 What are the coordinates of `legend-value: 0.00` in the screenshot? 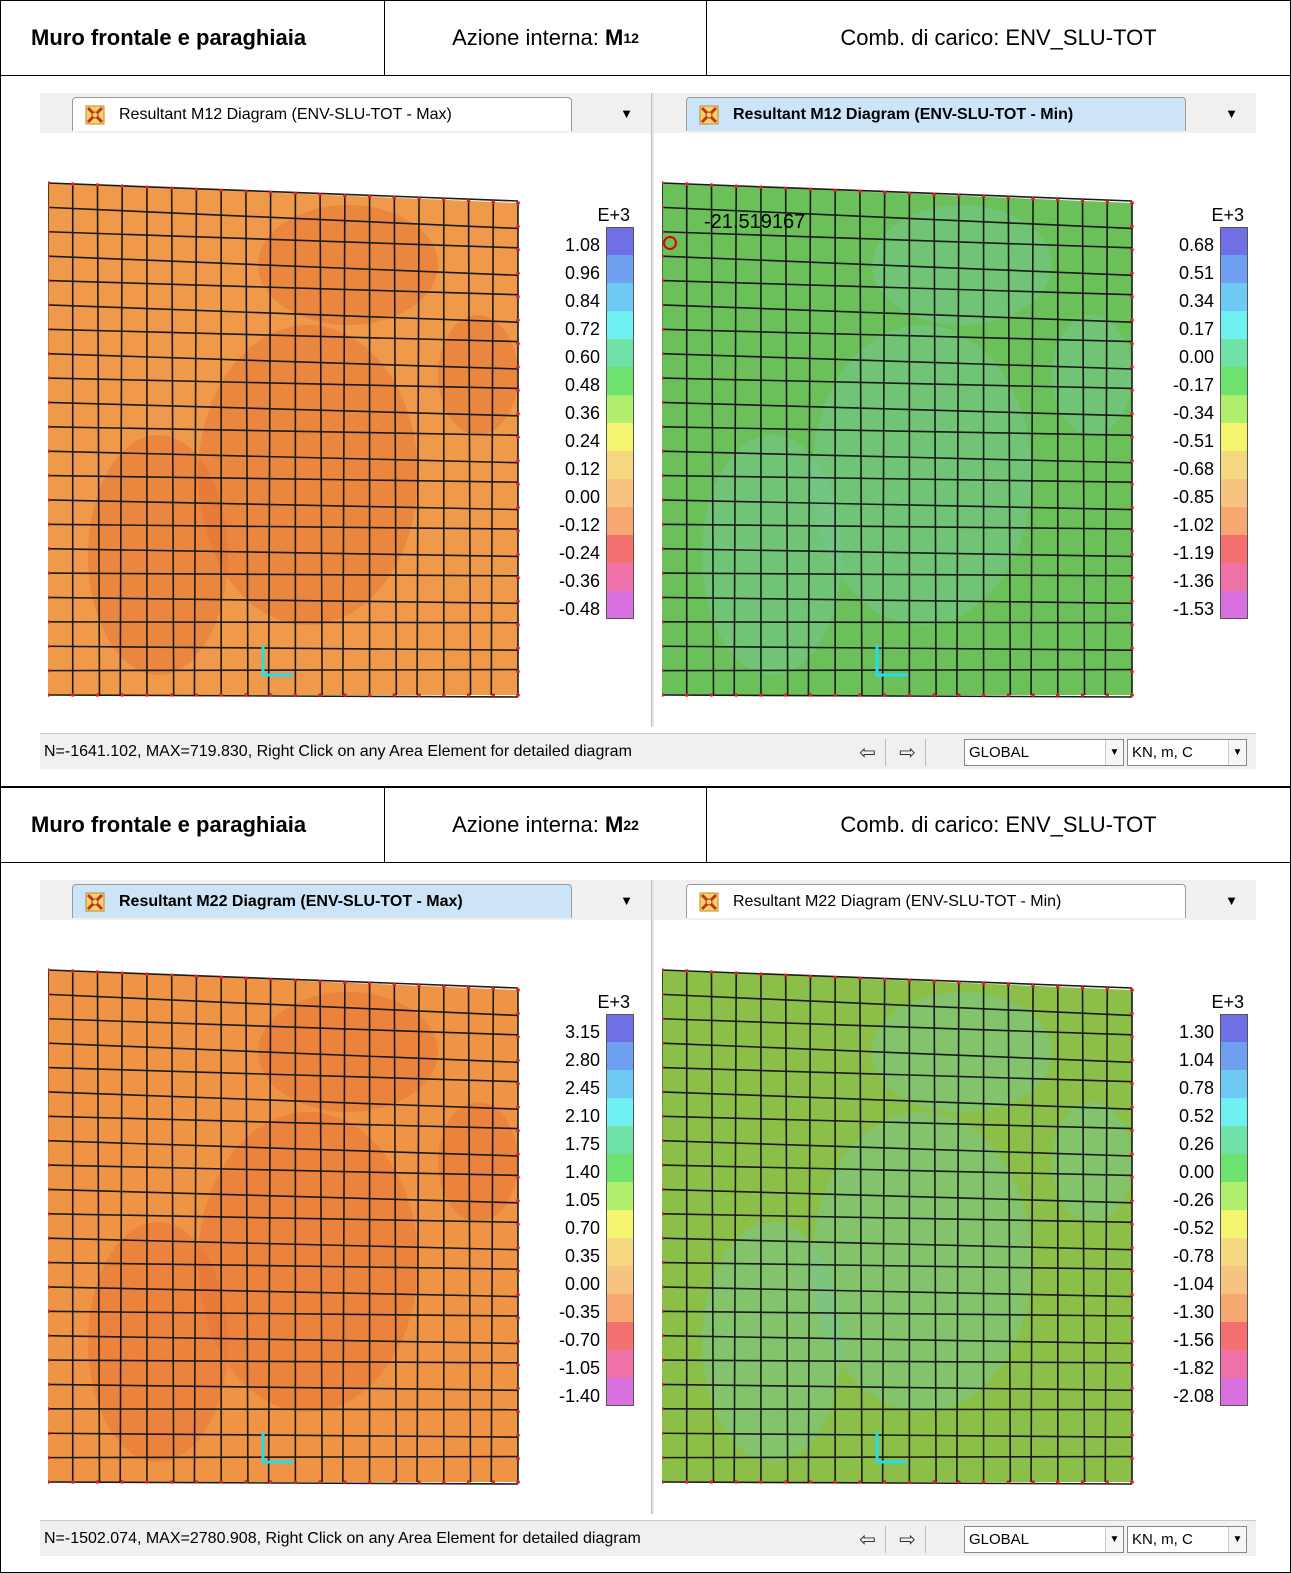 It's located at (582, 1284).